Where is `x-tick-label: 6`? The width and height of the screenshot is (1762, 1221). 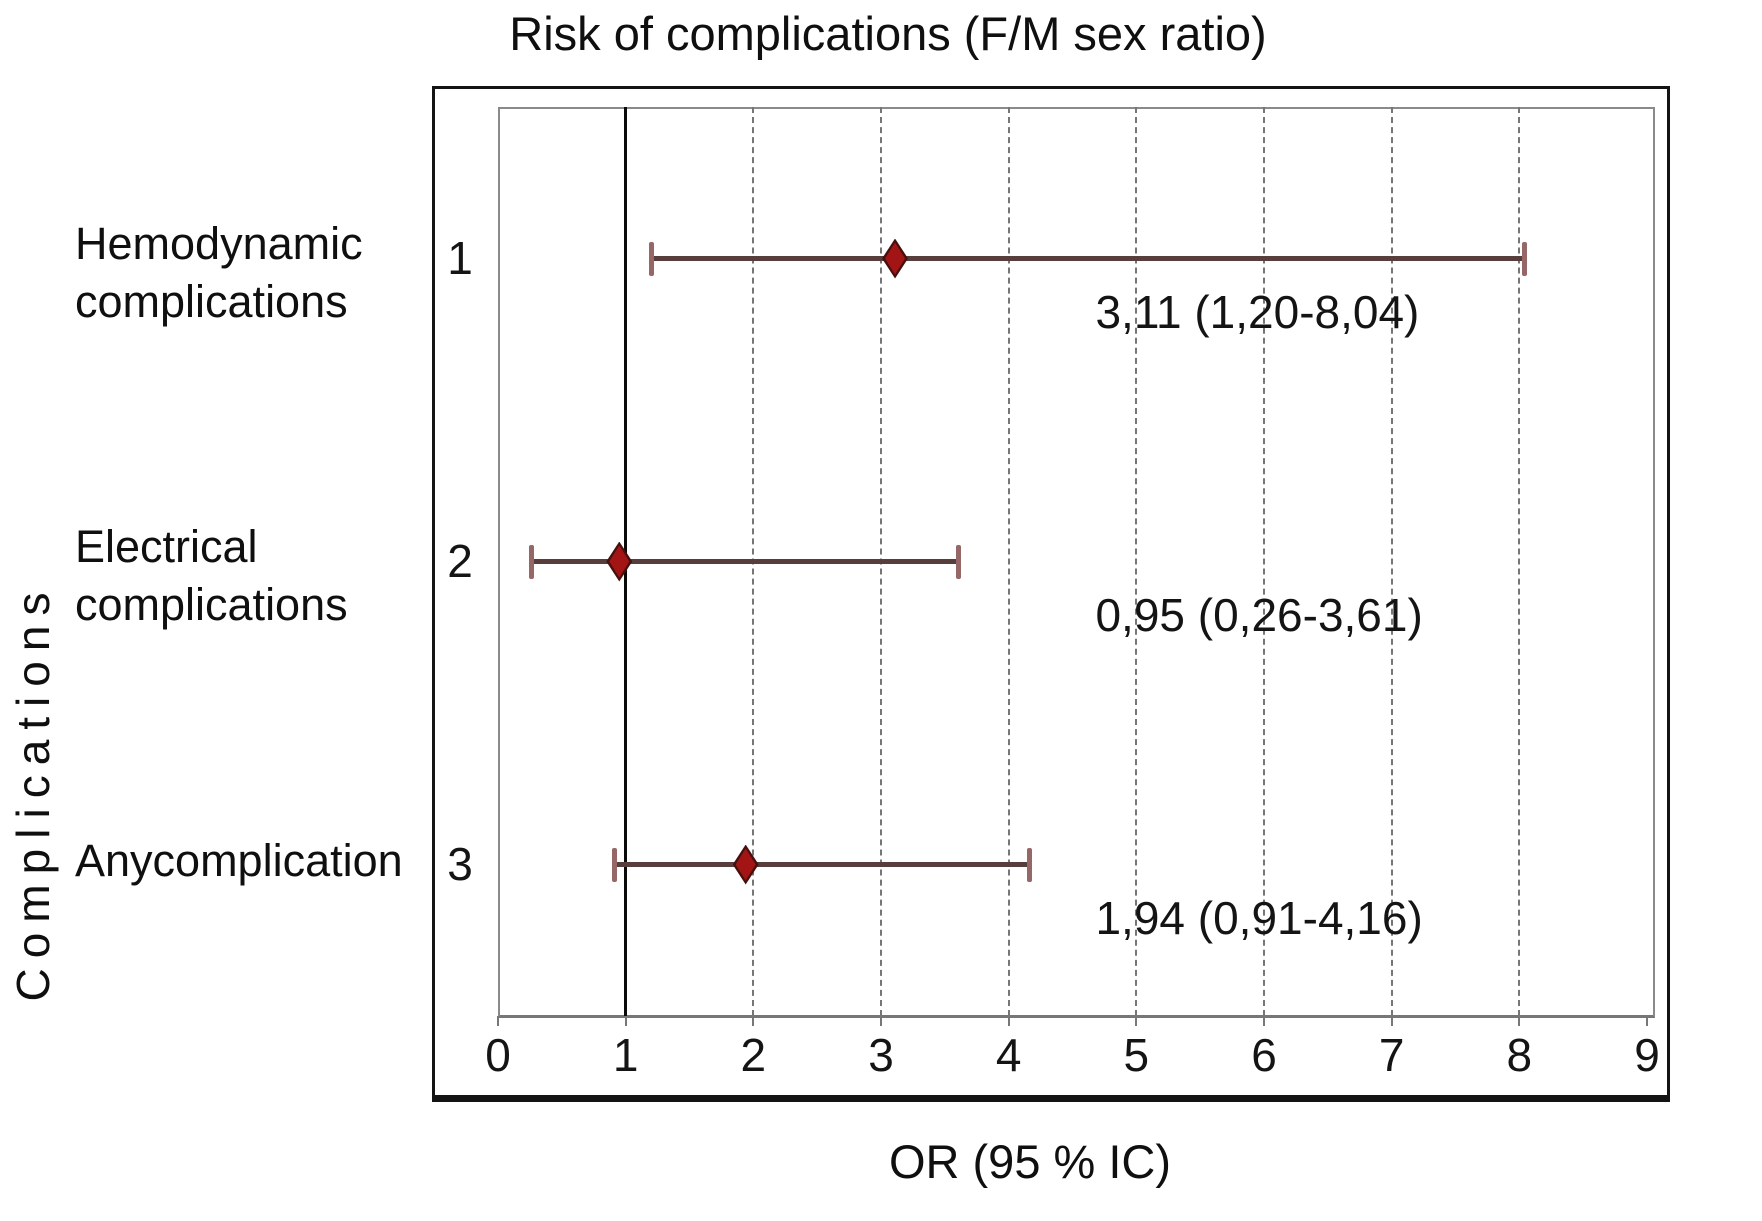 x-tick-label: 6 is located at coordinates (1264, 1055).